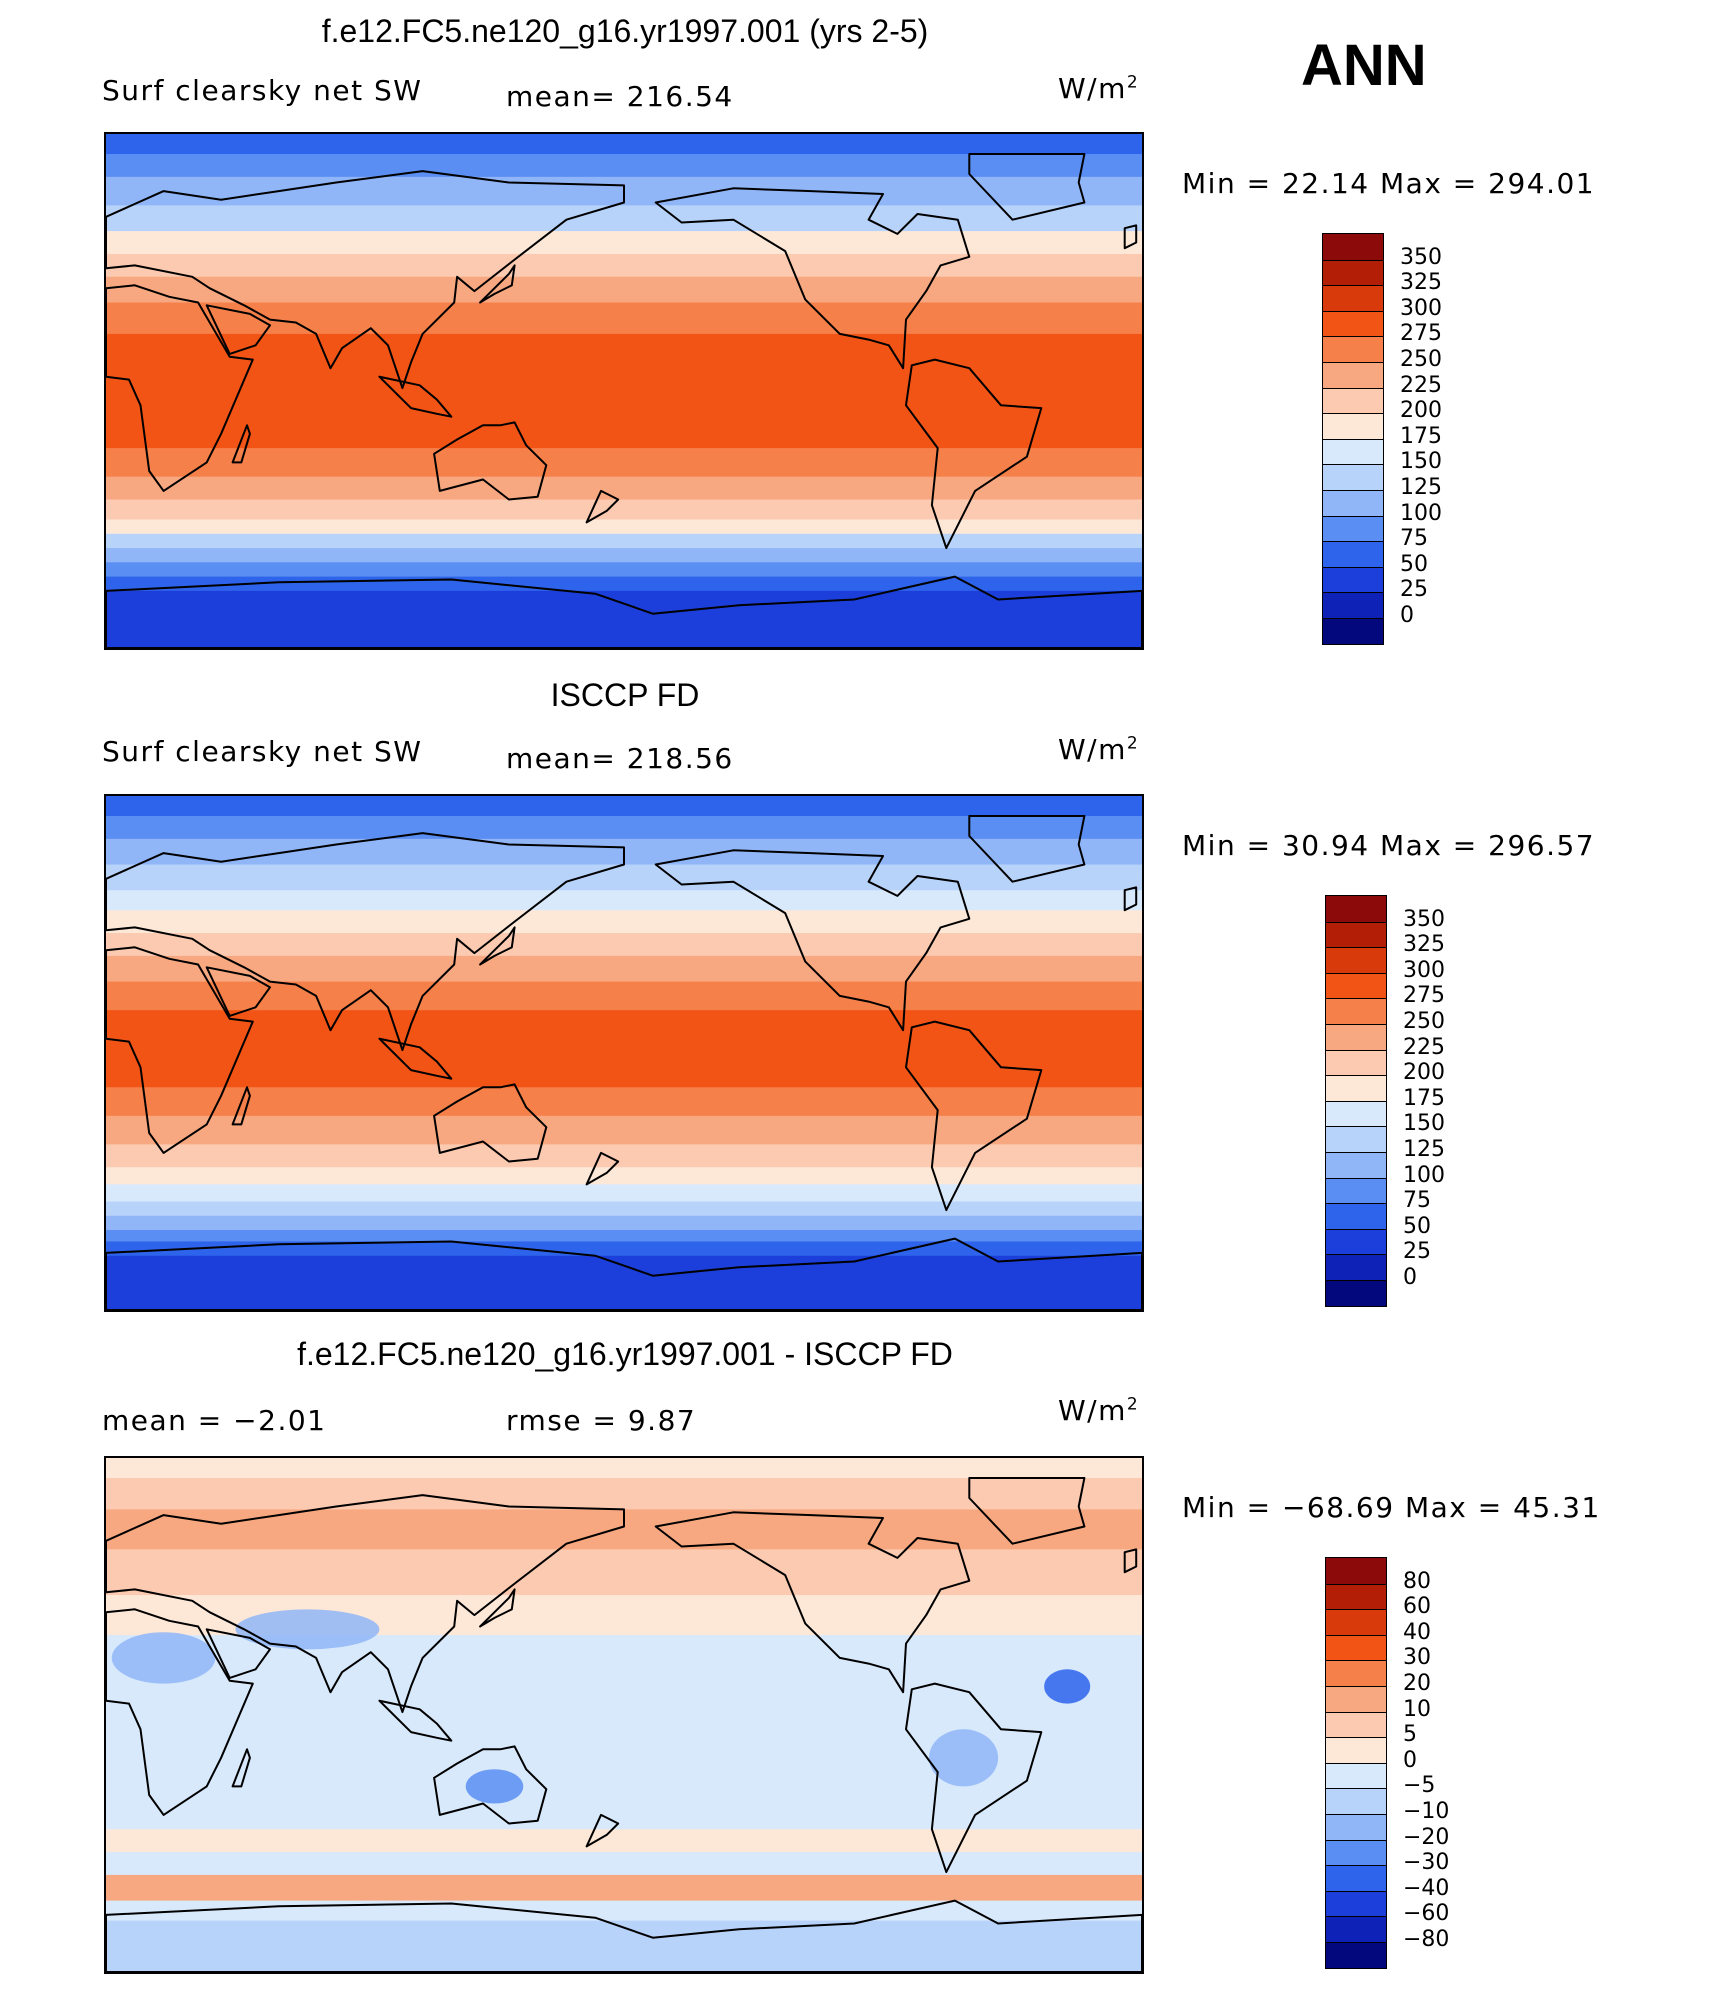 The image size is (1710, 1990). I want to click on coastline-south-america, so click(974, 454).